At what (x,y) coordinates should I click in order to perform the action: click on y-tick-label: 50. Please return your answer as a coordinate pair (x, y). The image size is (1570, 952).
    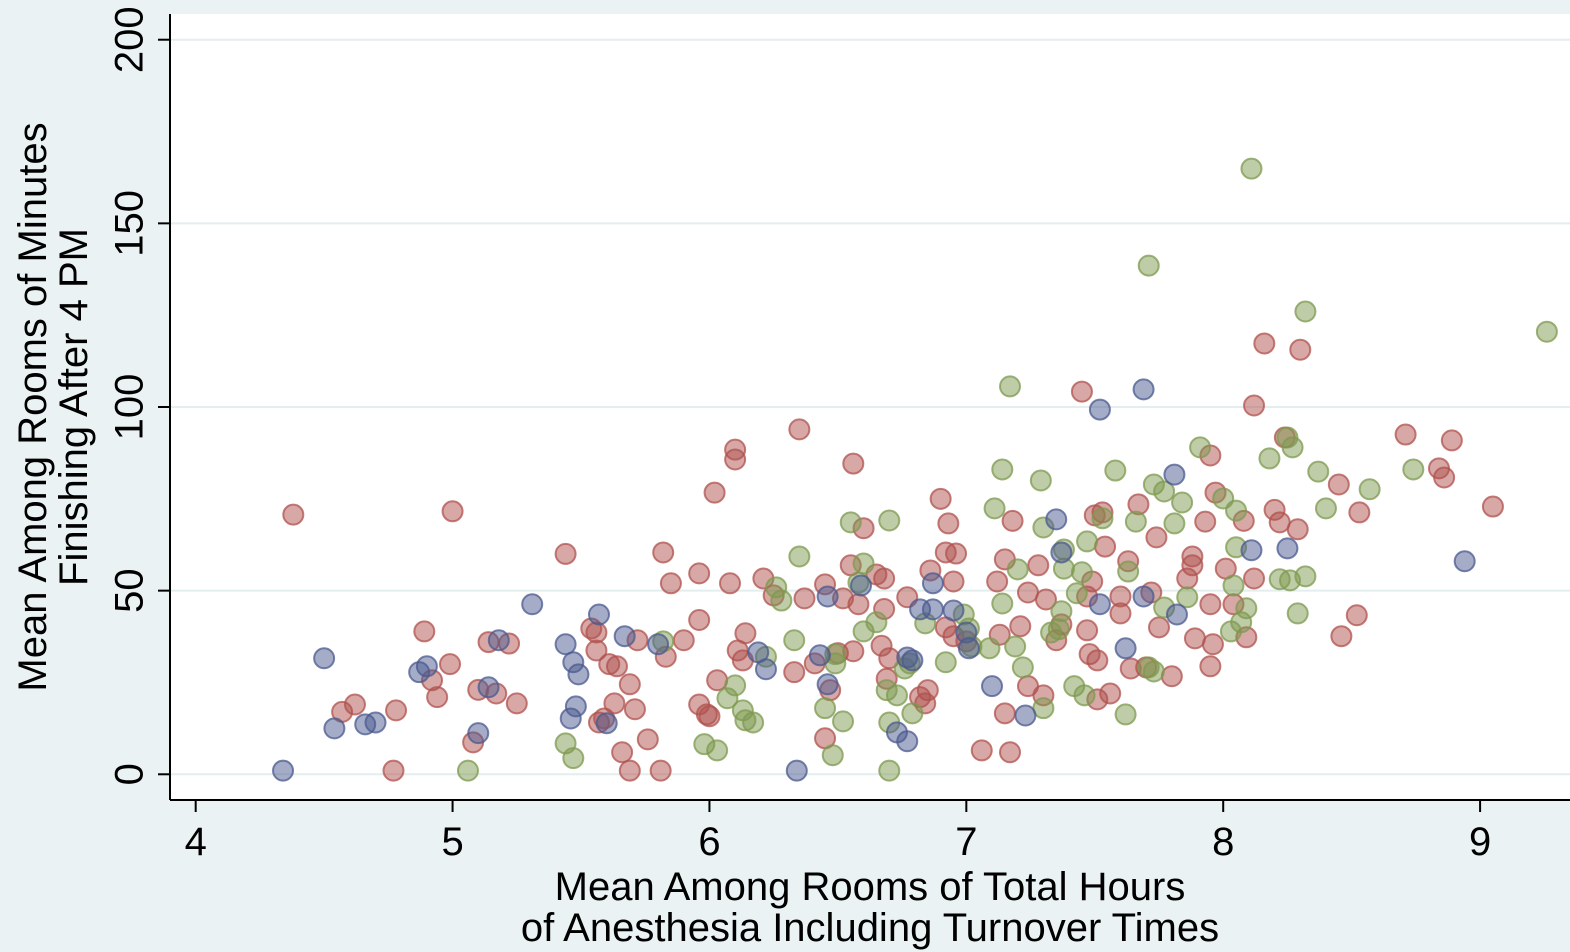
    Looking at the image, I should click on (130, 590).